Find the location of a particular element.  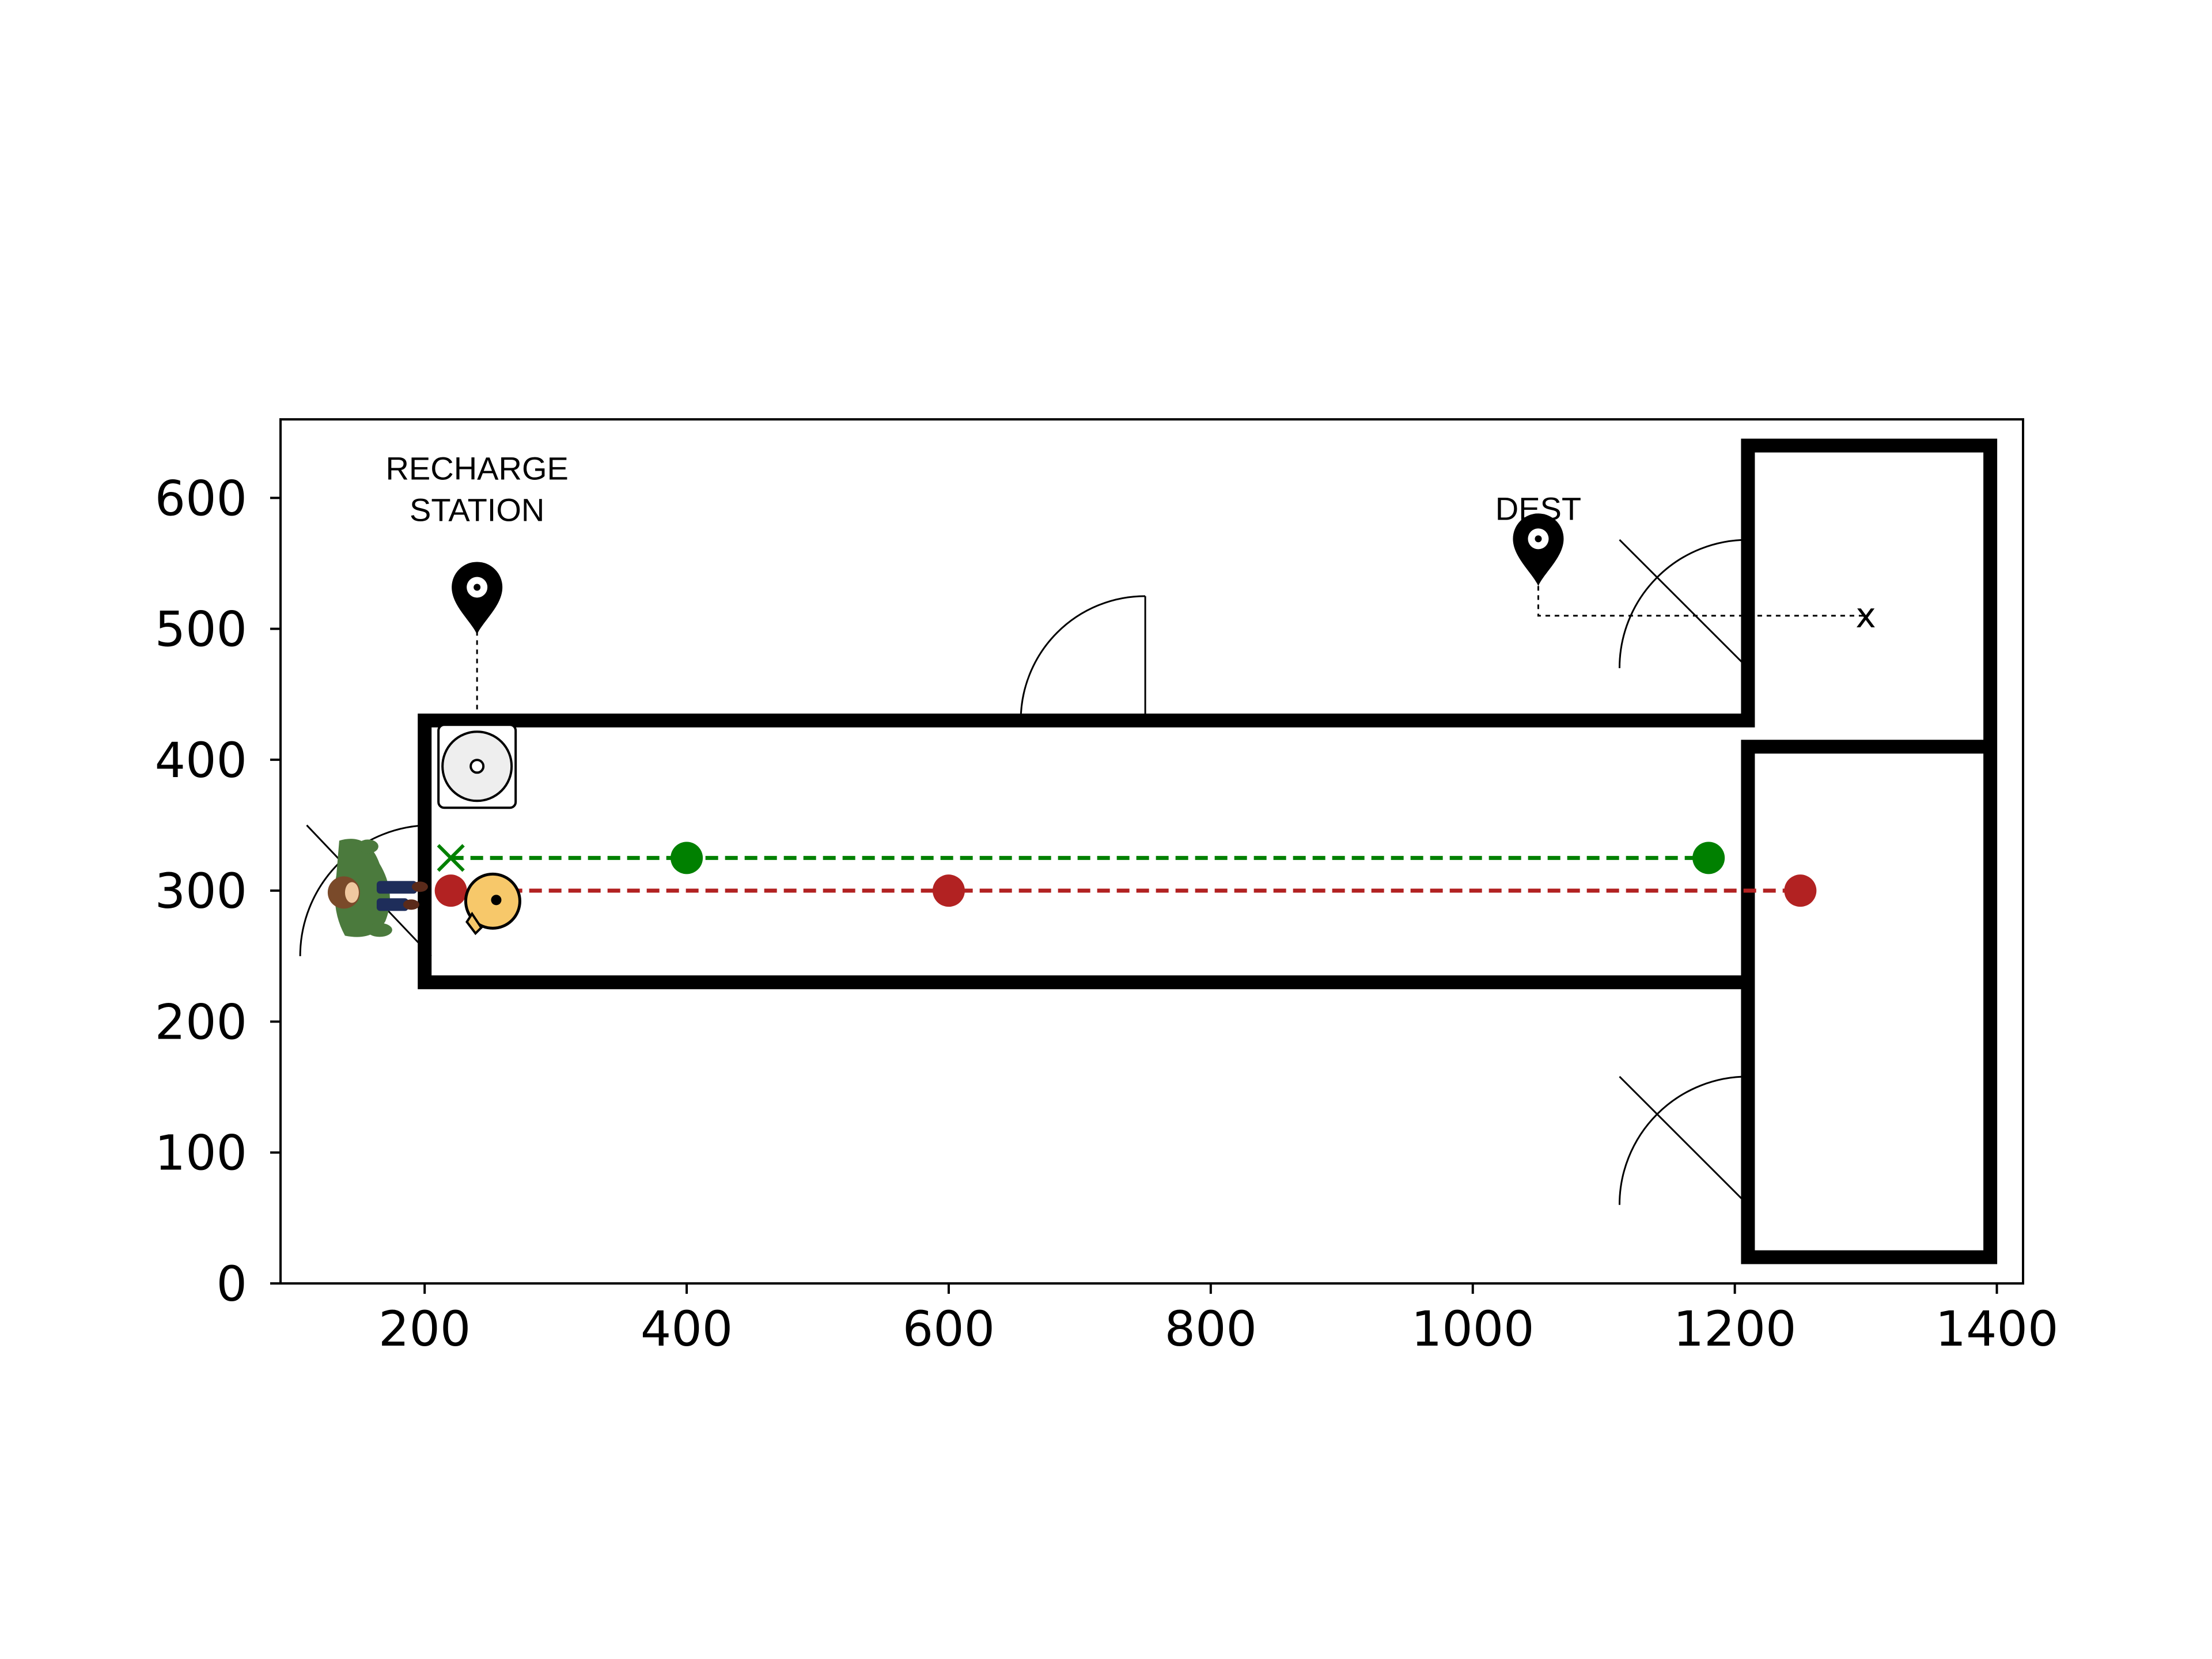

x-tick-label: 400 is located at coordinates (687, 1329).